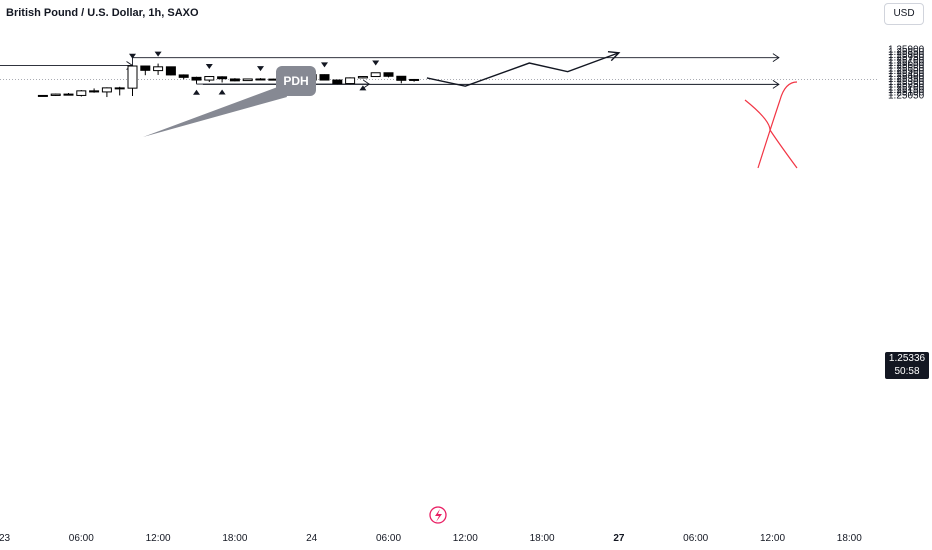  I want to click on pdh-label: PDH, so click(296, 81).